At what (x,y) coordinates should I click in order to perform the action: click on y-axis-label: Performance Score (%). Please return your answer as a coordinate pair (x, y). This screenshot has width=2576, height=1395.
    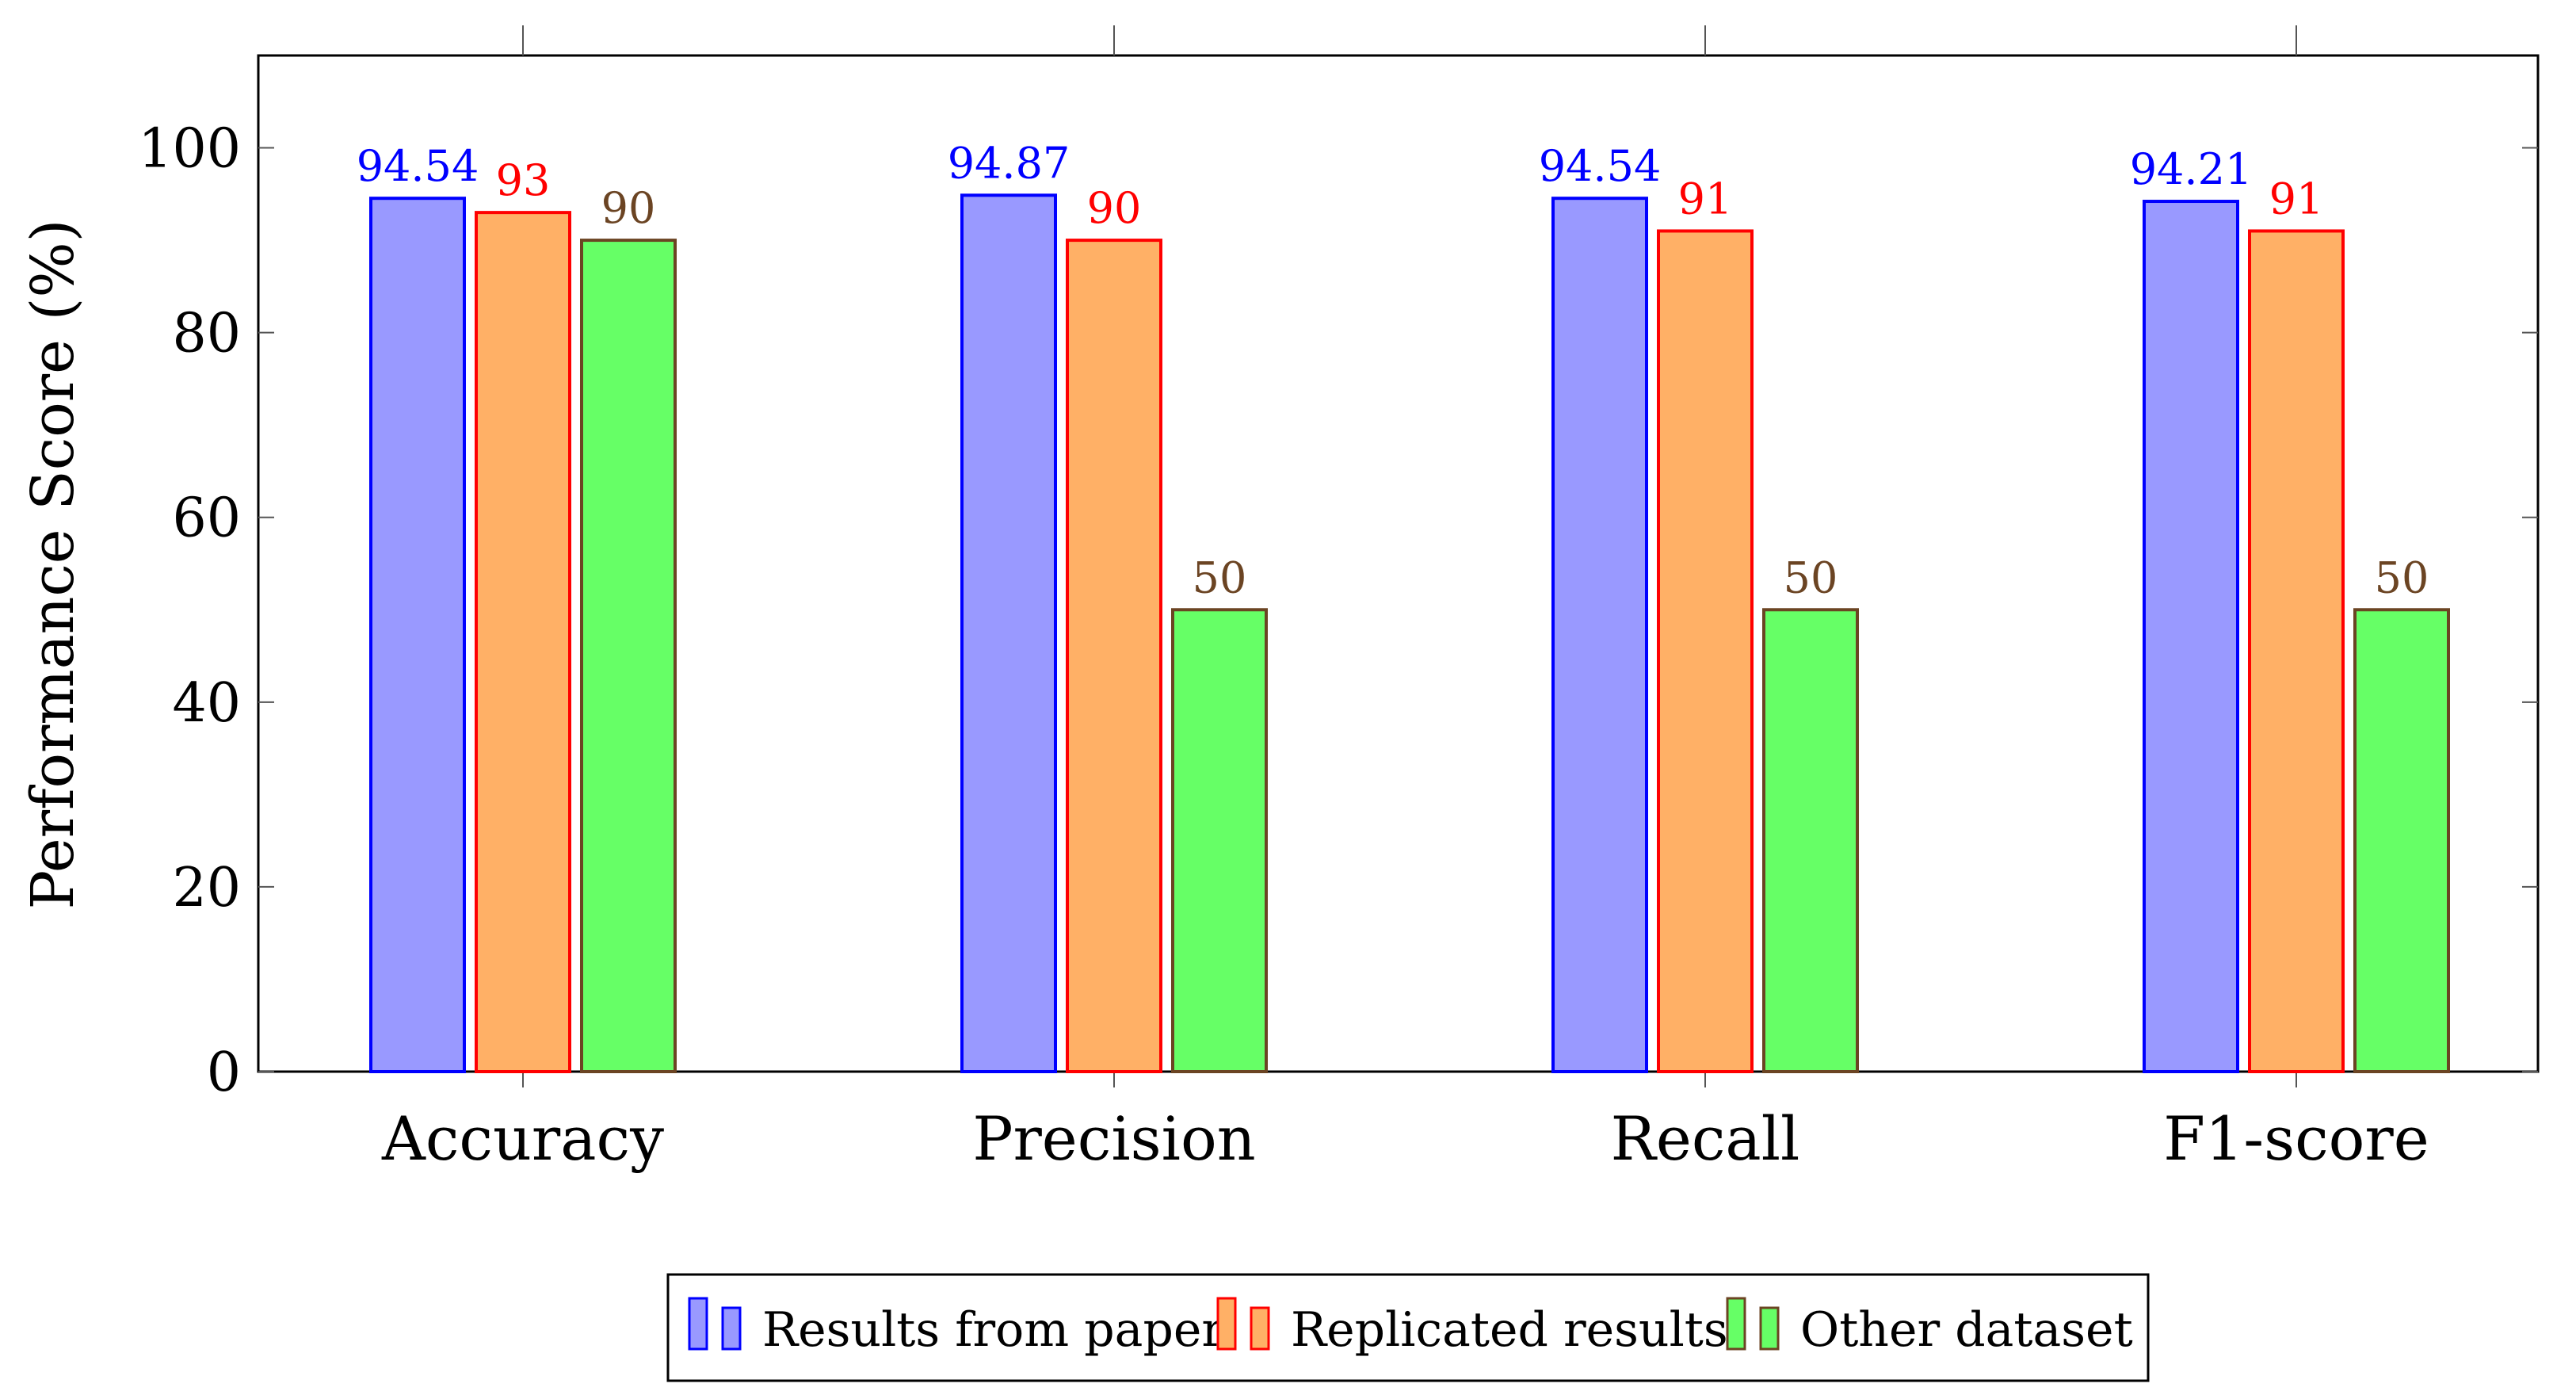
    Looking at the image, I should click on (53, 564).